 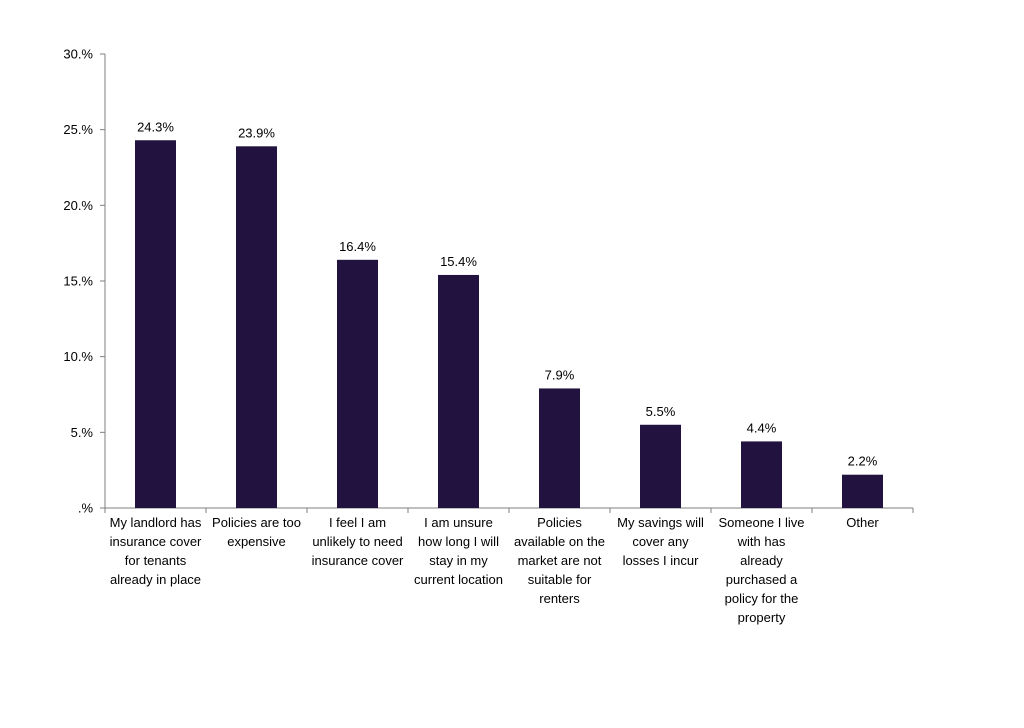 I want to click on value-label: 15.4%, so click(x=458, y=261).